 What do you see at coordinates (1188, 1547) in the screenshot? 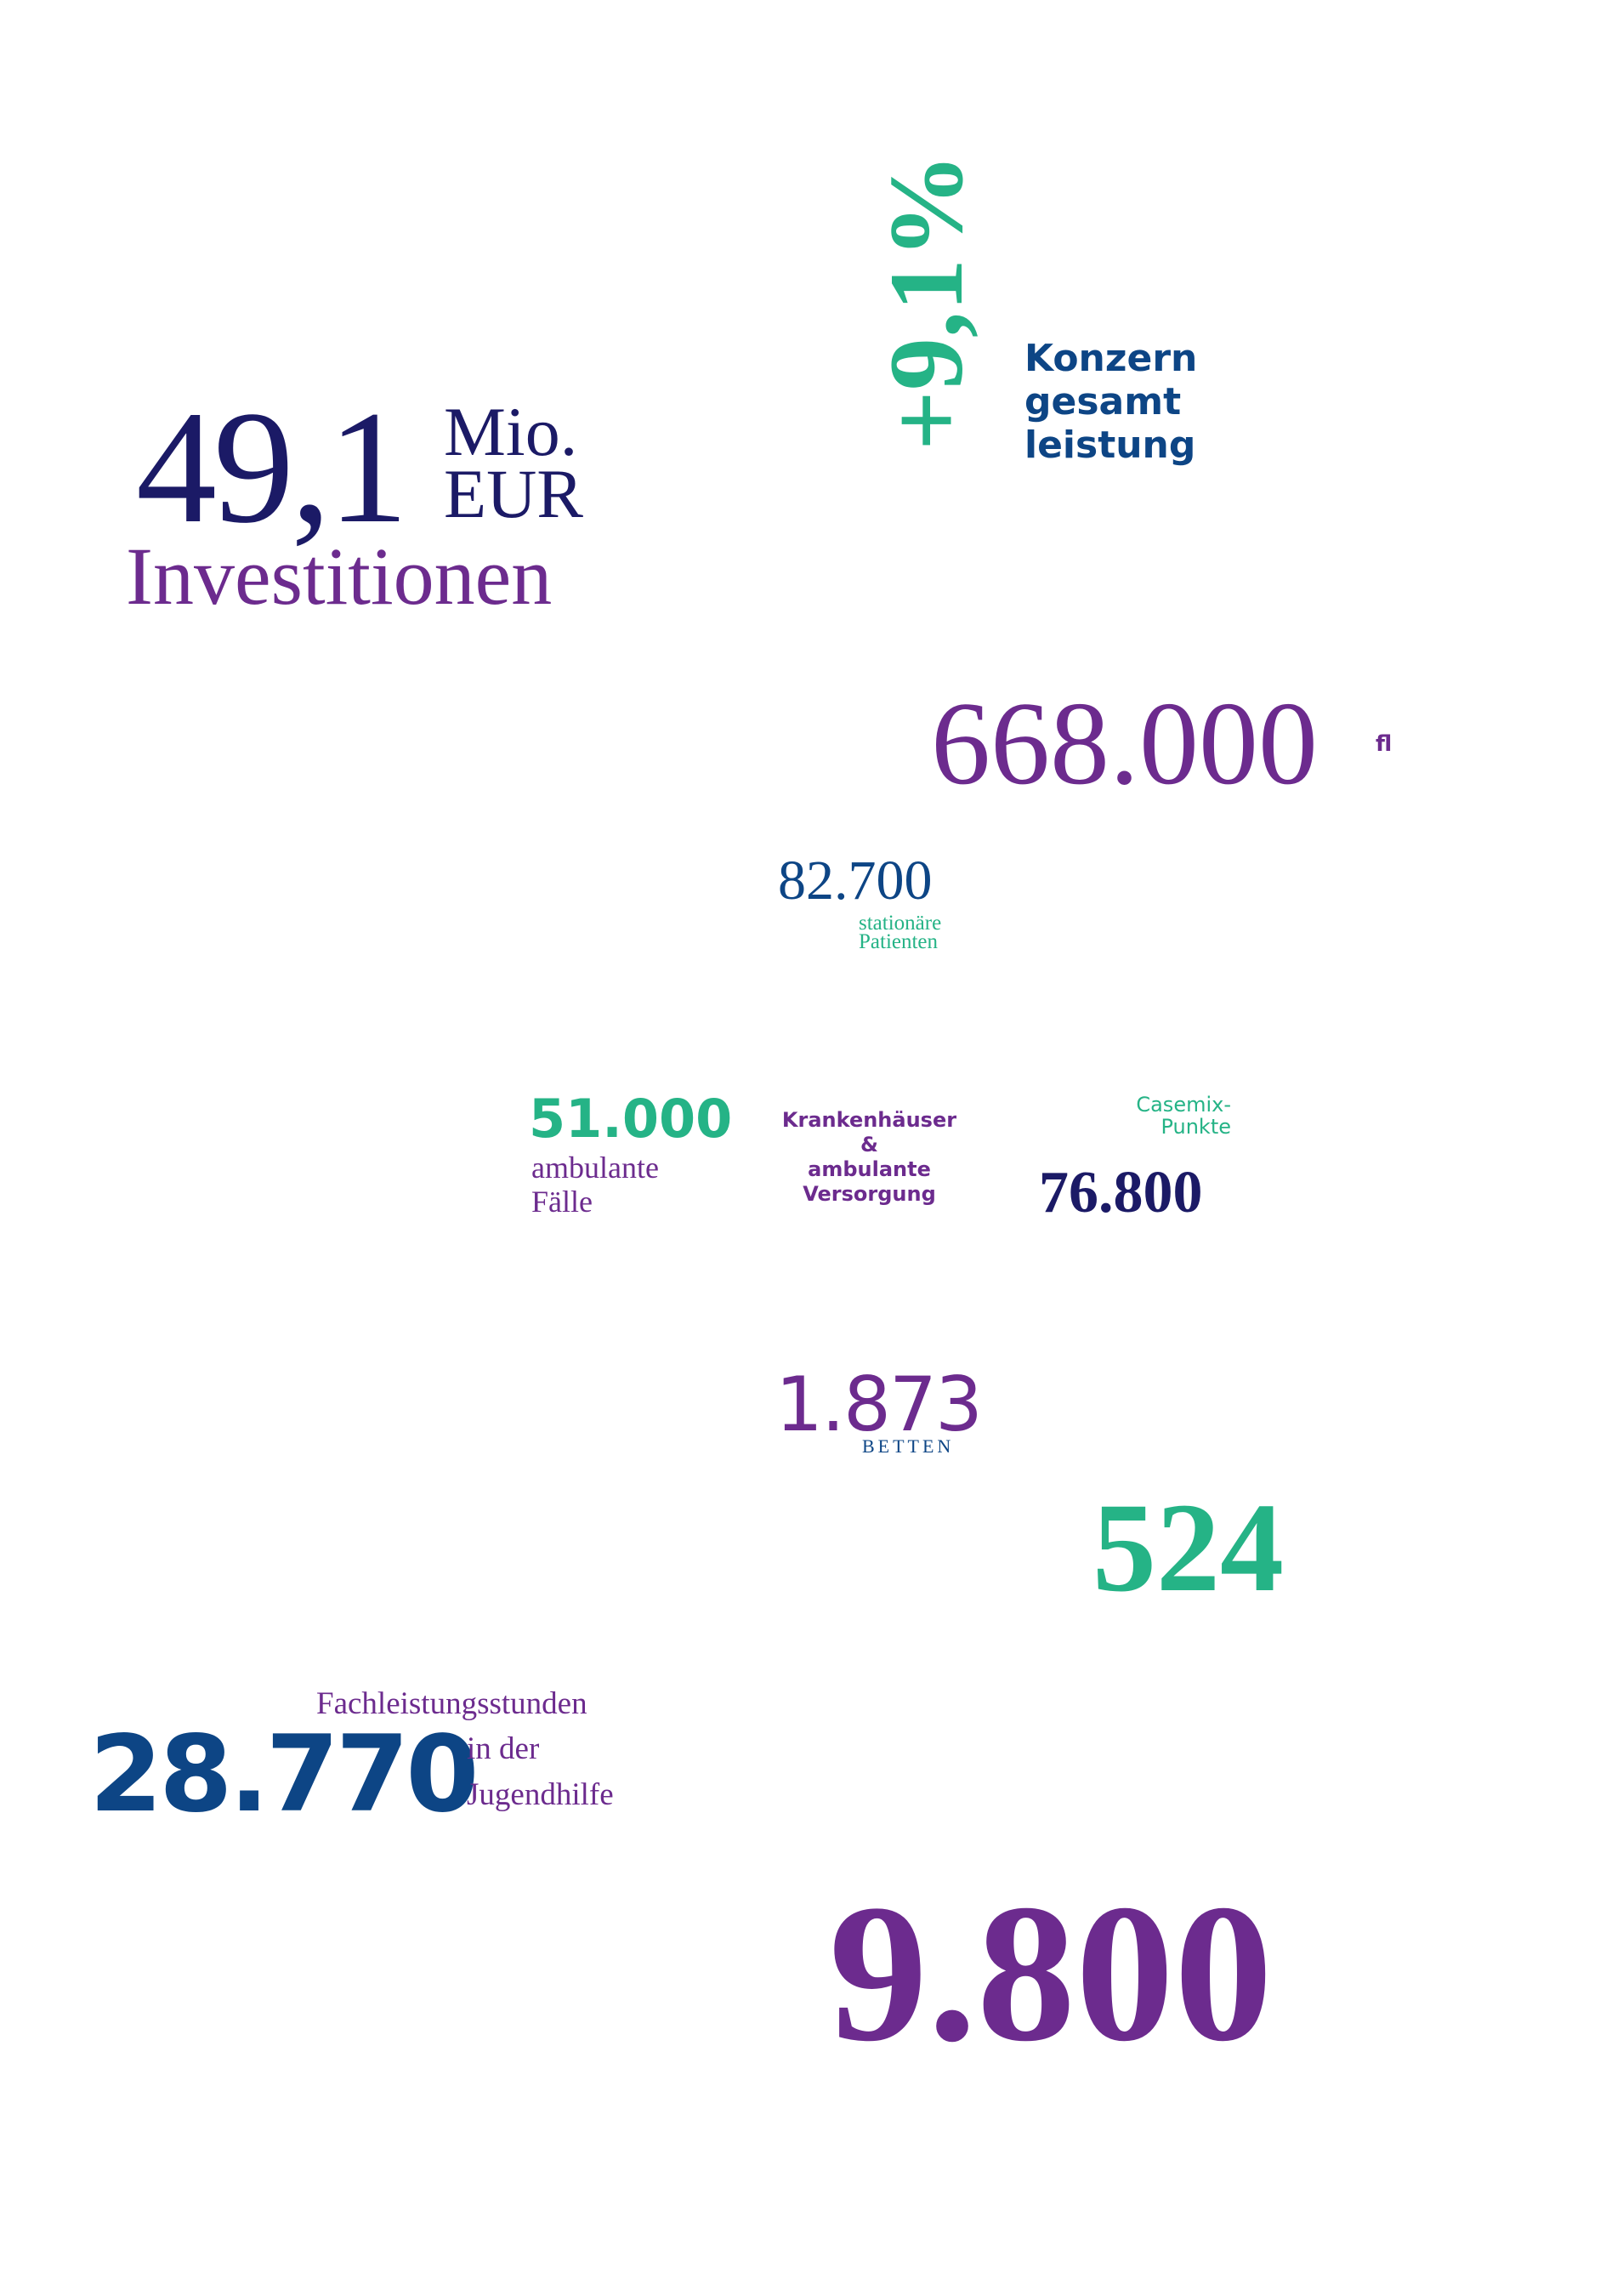
I see `figure-524-value: 524` at bounding box center [1188, 1547].